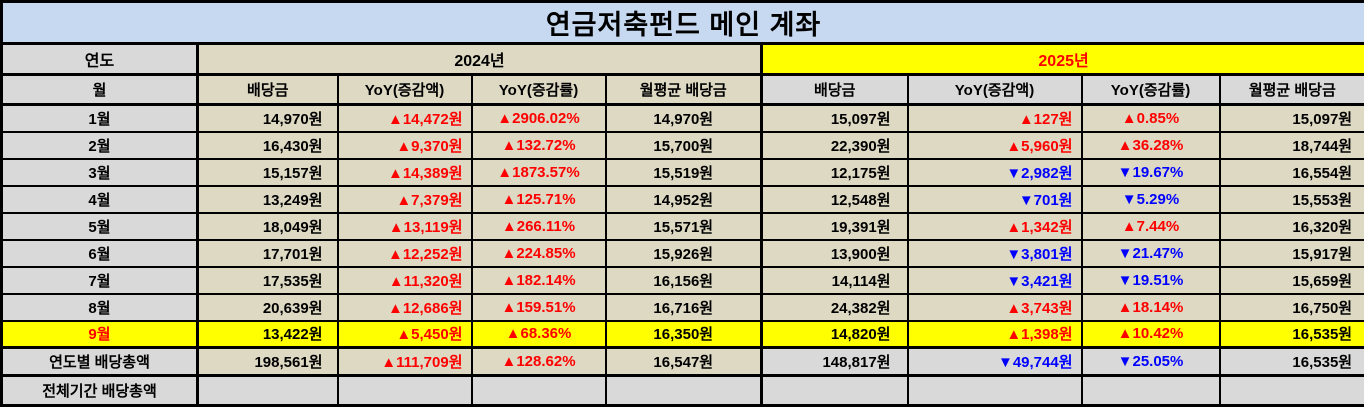  Describe the element at coordinates (995, 118) in the screenshot. I see `table-cell: ▲127원` at that location.